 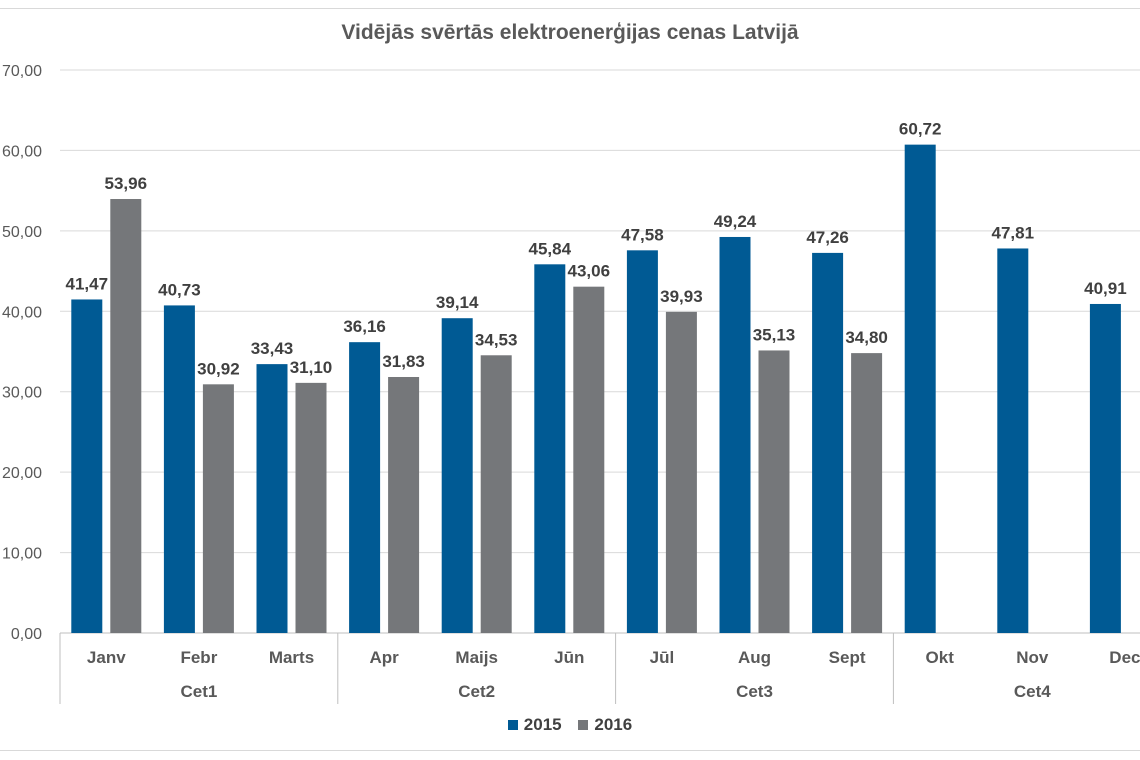 What do you see at coordinates (106, 657) in the screenshot?
I see `x-tick-label: Janv` at bounding box center [106, 657].